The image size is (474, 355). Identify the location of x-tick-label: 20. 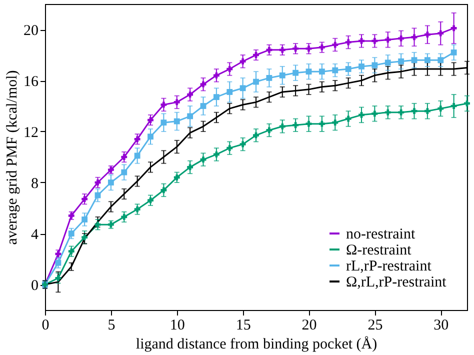
(309, 326).